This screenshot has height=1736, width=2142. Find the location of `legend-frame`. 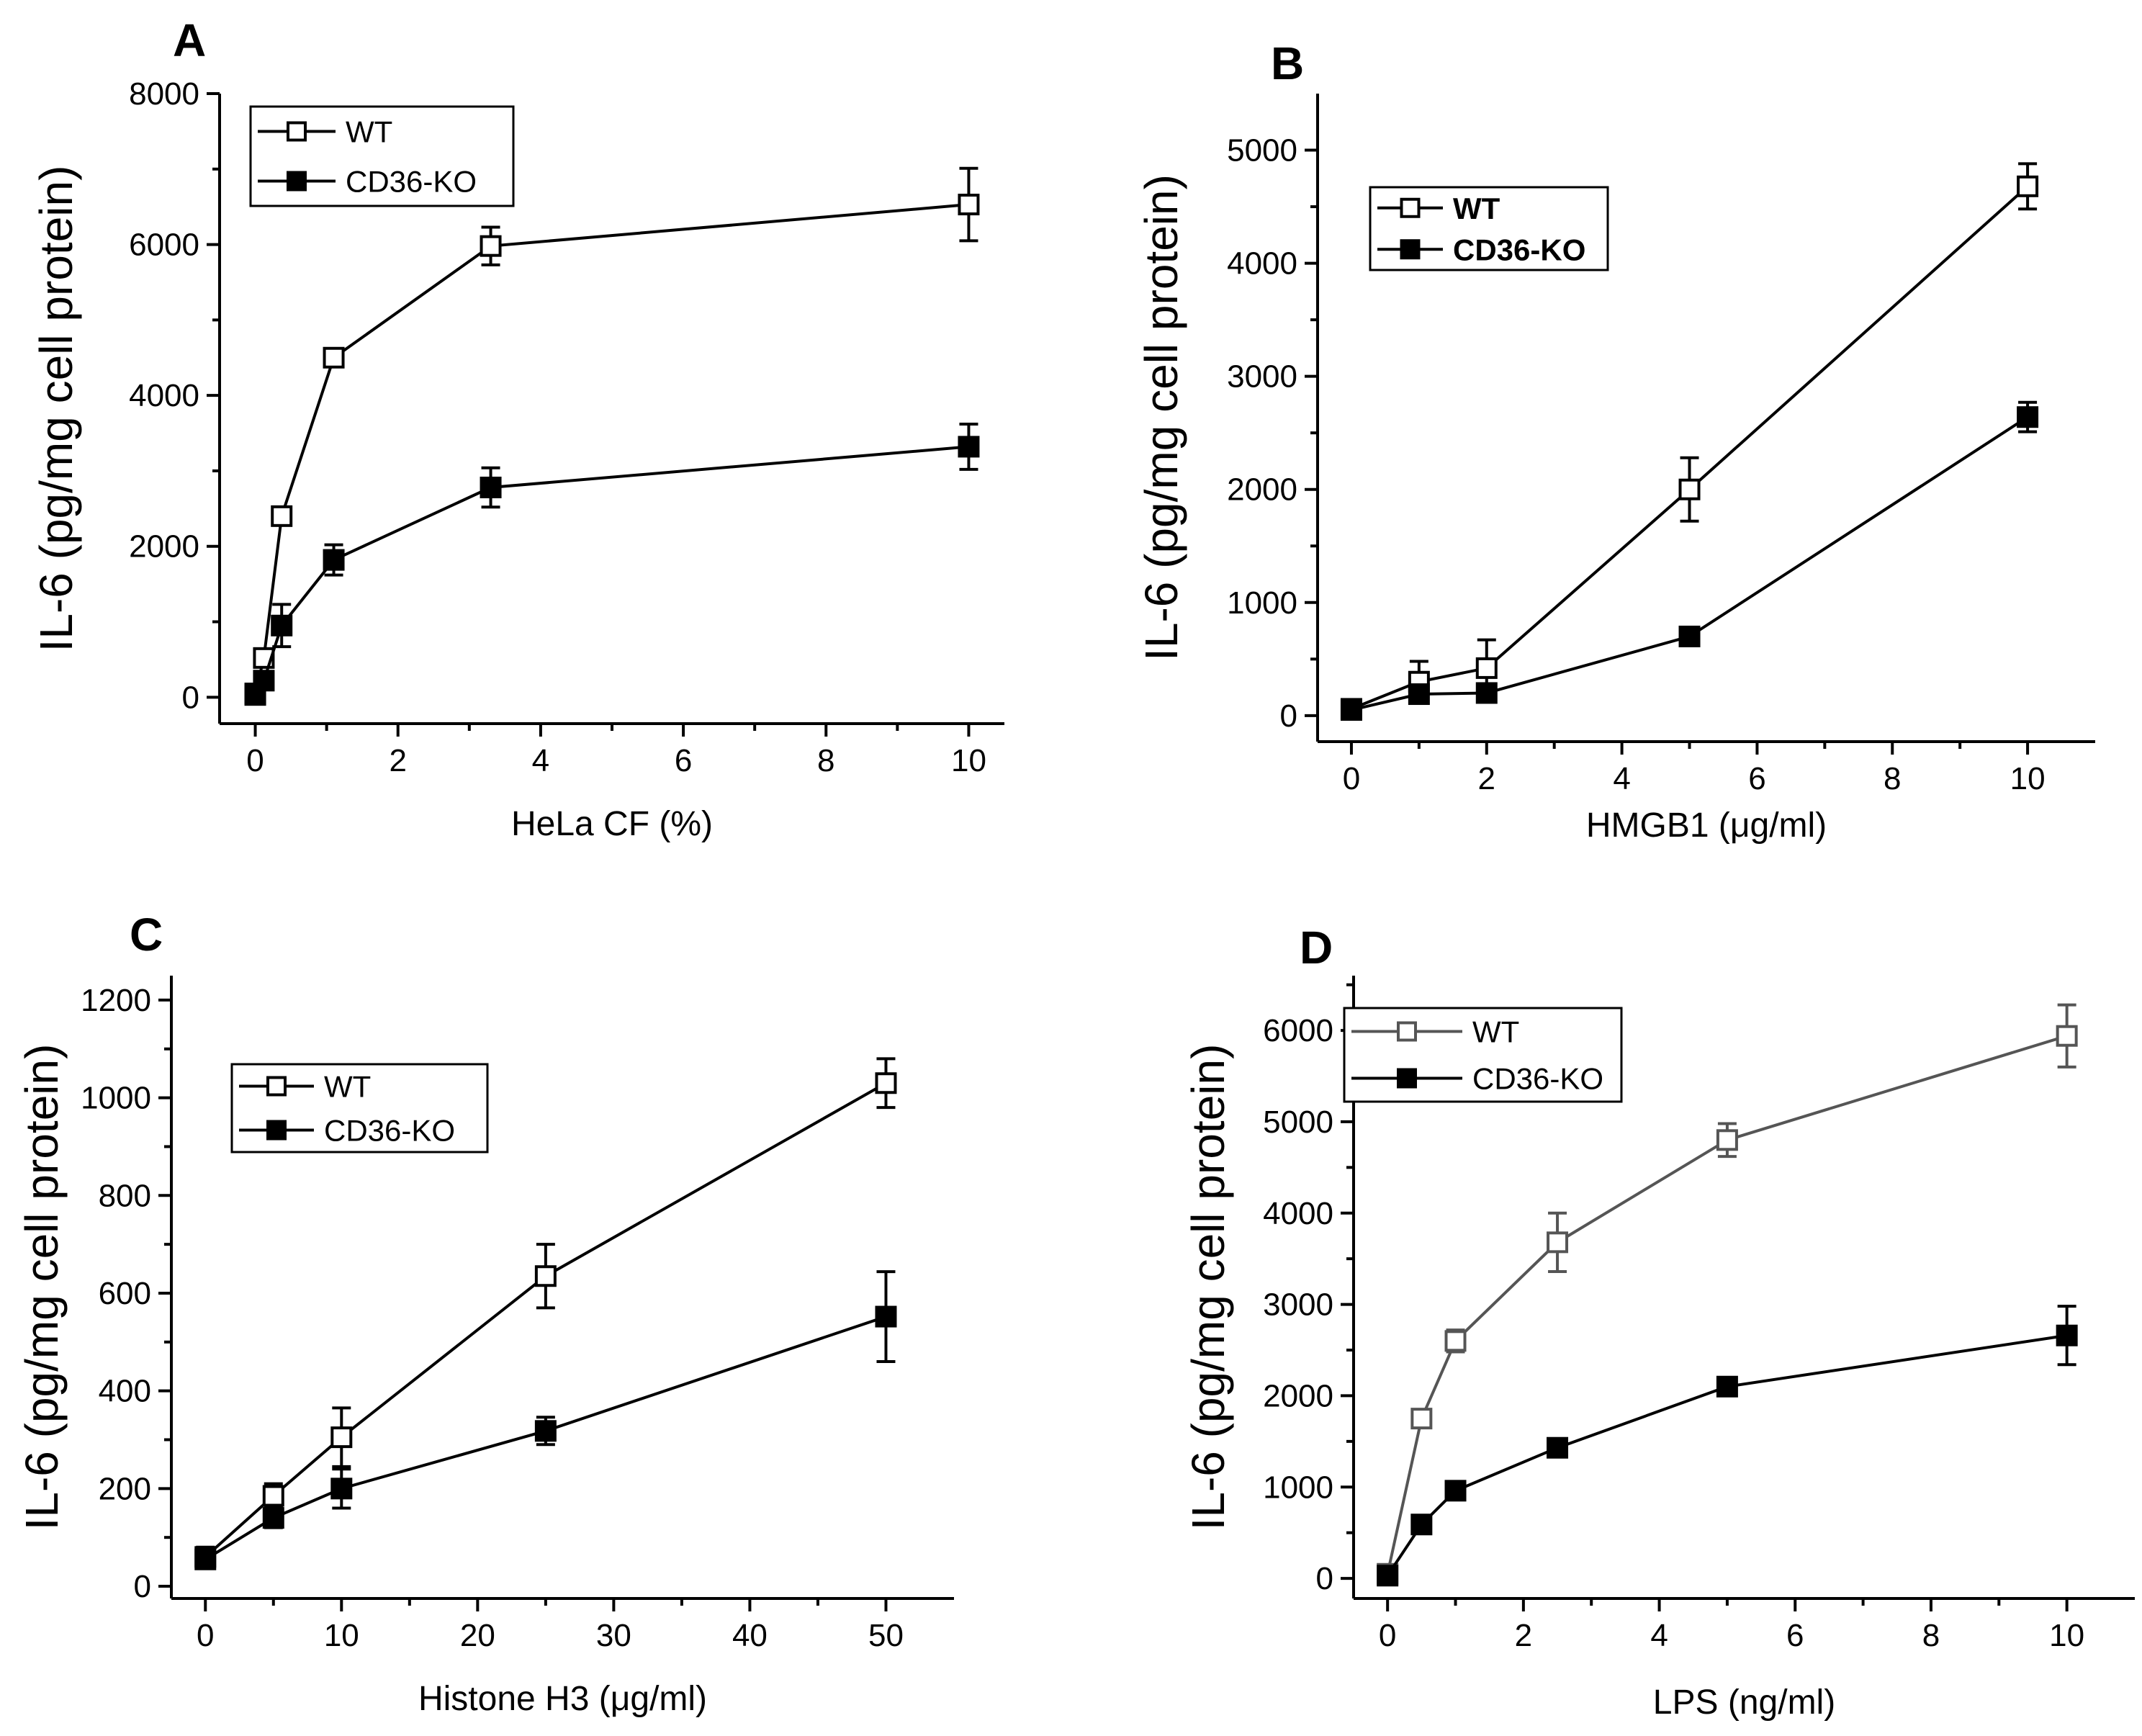

legend-frame is located at coordinates (1483, 1055).